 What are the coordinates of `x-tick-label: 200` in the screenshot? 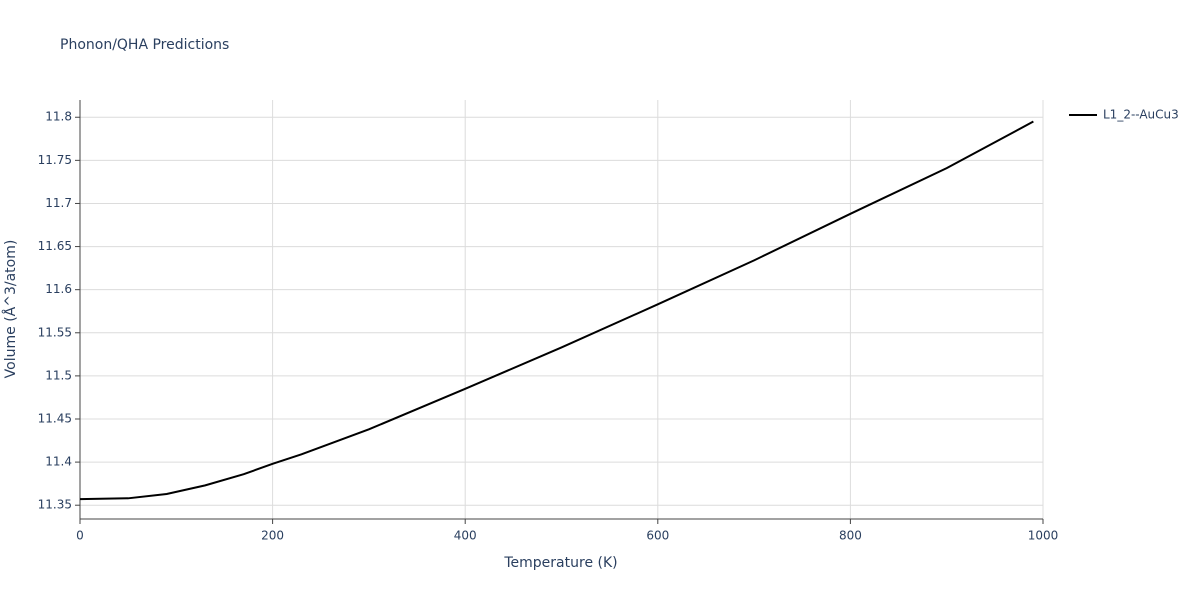 It's located at (272, 536).